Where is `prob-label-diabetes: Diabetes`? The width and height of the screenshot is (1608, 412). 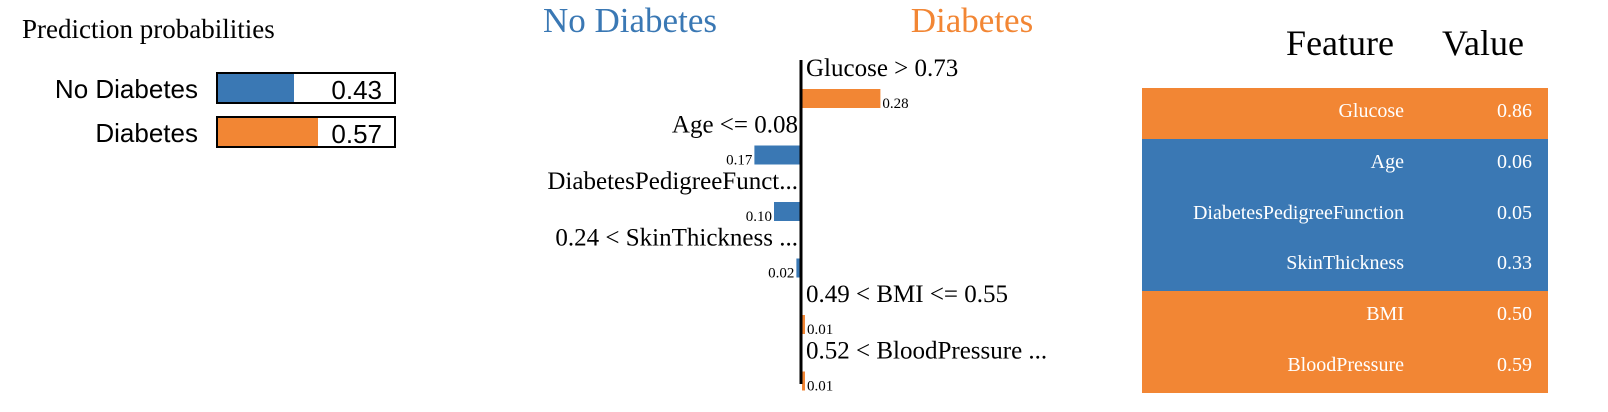 prob-label-diabetes: Diabetes is located at coordinates (146, 133).